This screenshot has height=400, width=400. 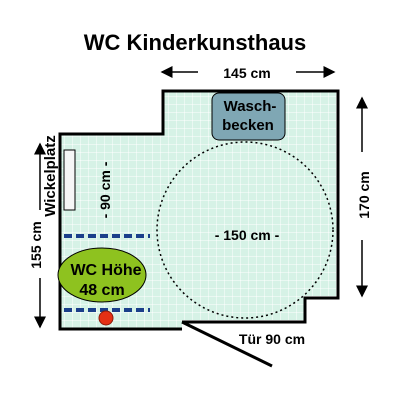 What do you see at coordinates (195, 42) in the screenshot?
I see `page-title: WC Kinderkunsthaus` at bounding box center [195, 42].